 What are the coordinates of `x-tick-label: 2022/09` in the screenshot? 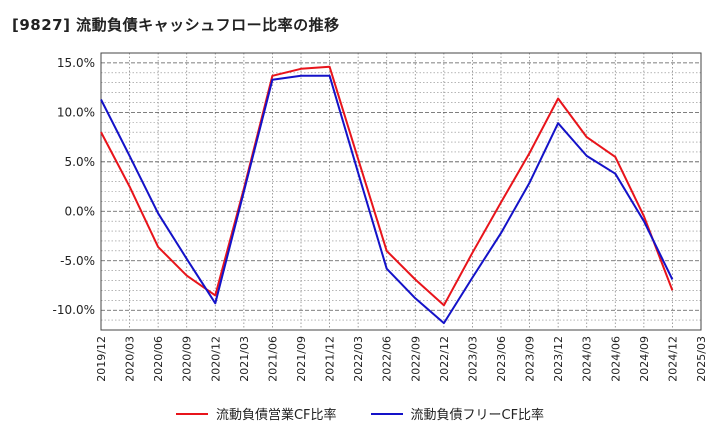 It's located at (415, 359).